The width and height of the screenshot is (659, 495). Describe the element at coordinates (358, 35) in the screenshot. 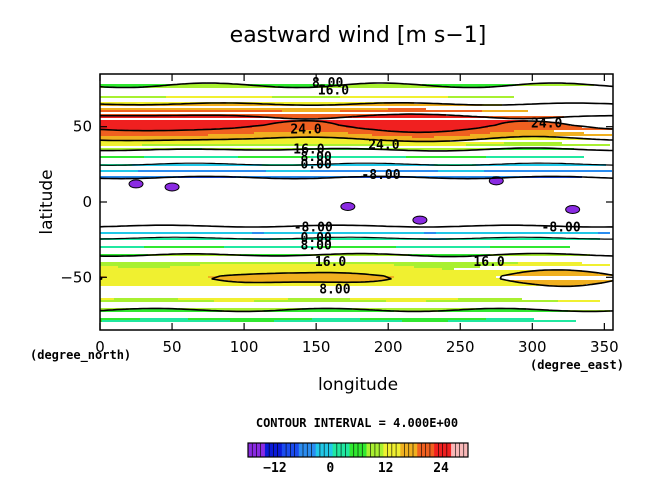

I see `chart-title: eastward wind [m s−1]` at that location.